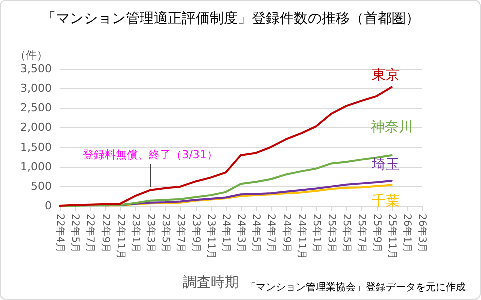  Describe the element at coordinates (391, 128) in the screenshot. I see `series-label: 神奈川` at that location.